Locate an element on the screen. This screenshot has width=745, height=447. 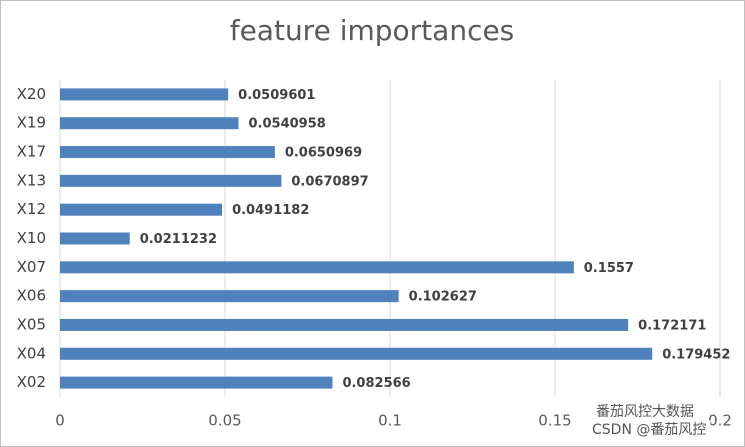
y-tick-label: X07 is located at coordinates (31, 267).